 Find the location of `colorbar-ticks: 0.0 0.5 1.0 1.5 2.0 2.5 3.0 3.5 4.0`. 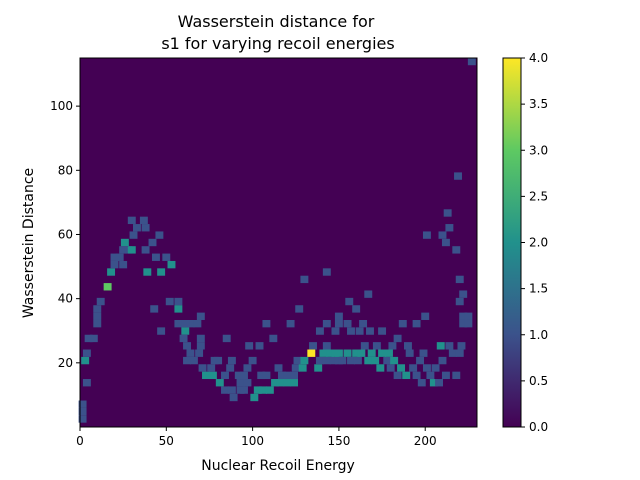

colorbar-ticks: 0.0 0.5 1.0 1.5 2.0 2.5 3.0 3.5 4.0 is located at coordinates (534, 242).